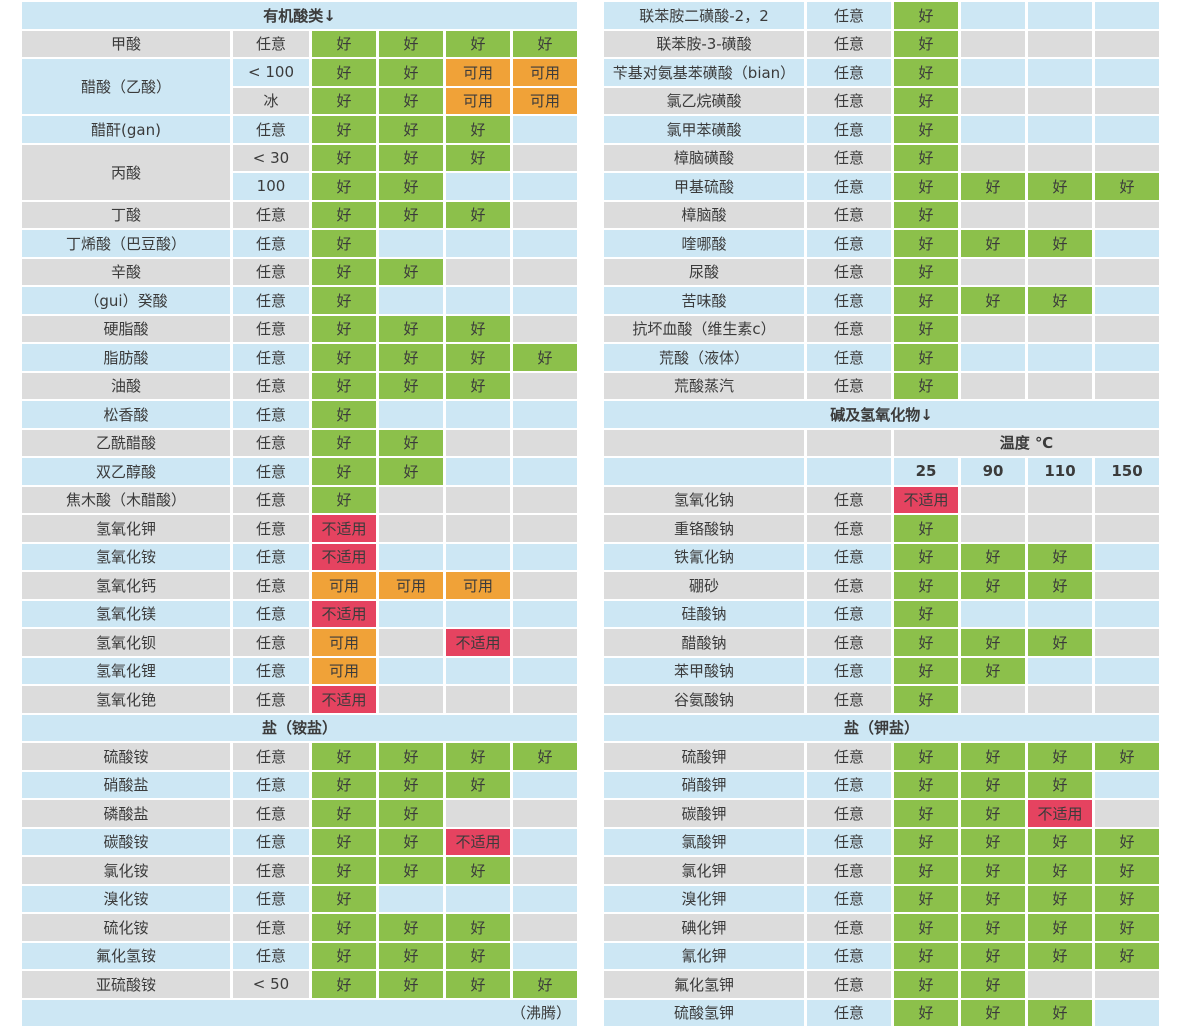 This screenshot has height=1026, width=1200. What do you see at coordinates (126, 984) in the screenshot?
I see `chemical-name-cell: 亚硫酸铵` at bounding box center [126, 984].